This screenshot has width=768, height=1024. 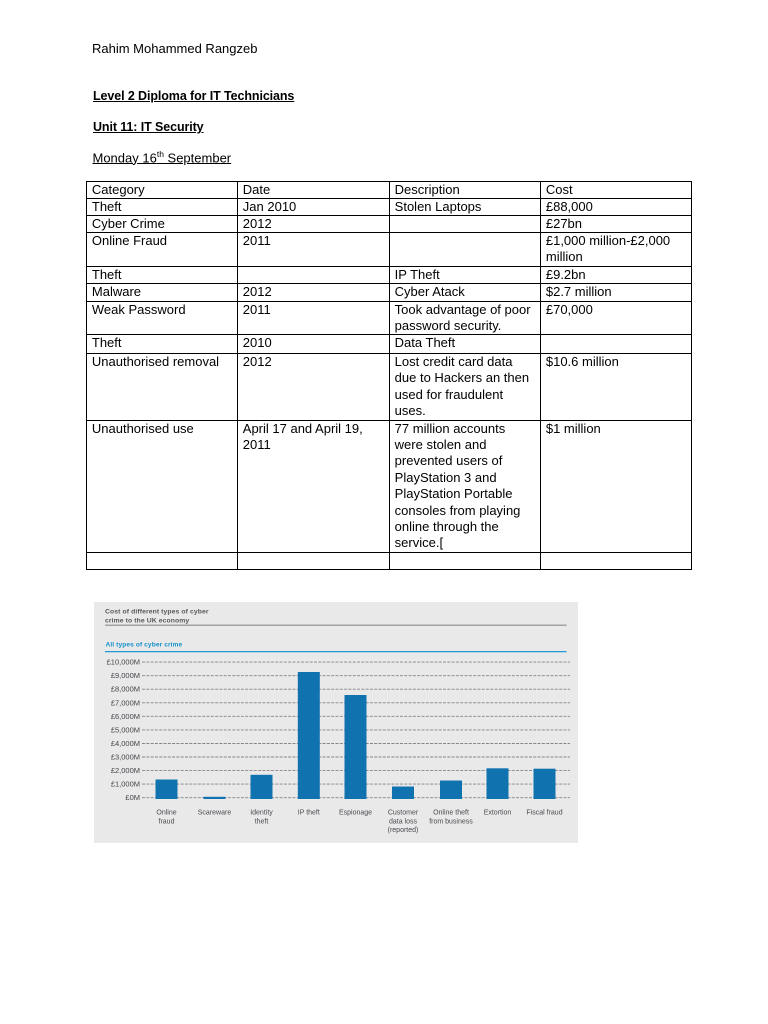 What do you see at coordinates (262, 821) in the screenshot?
I see `svg-text: theft` at bounding box center [262, 821].